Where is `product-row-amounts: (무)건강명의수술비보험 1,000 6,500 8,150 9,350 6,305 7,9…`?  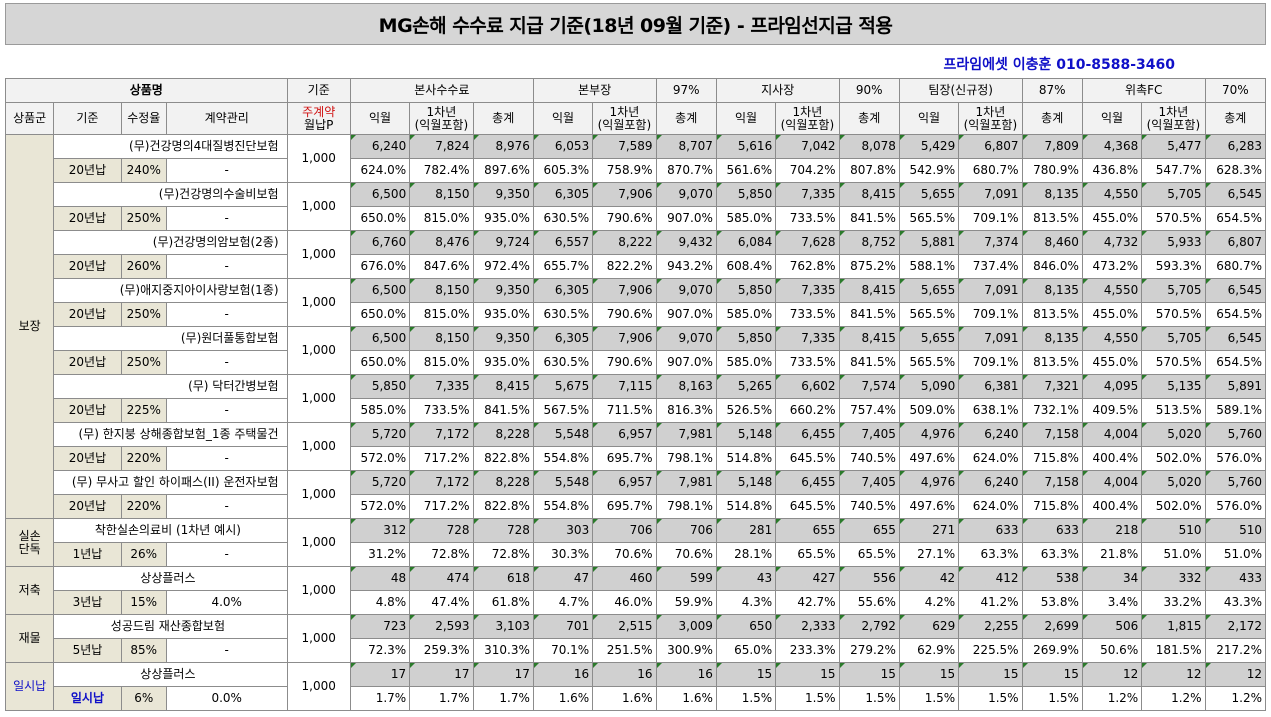 product-row-amounts: (무)건강명의수술비보험 1,000 6,500 8,150 9,350 6,305 7,9… is located at coordinates (636, 206).